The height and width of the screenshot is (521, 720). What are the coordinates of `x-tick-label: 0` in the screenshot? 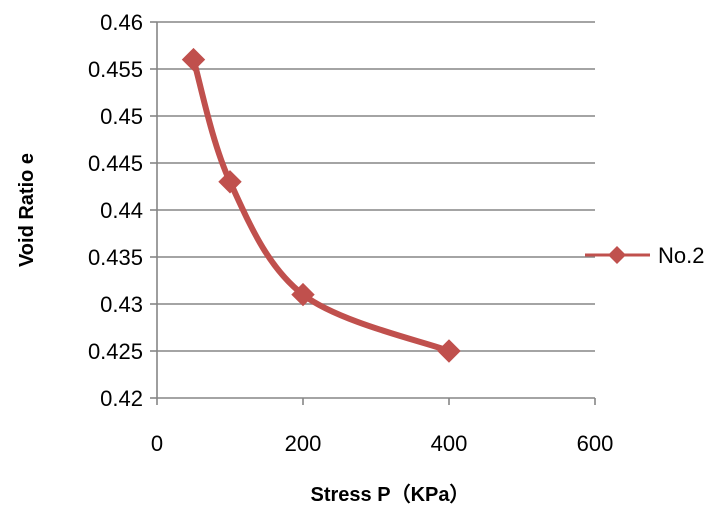 It's located at (157, 443).